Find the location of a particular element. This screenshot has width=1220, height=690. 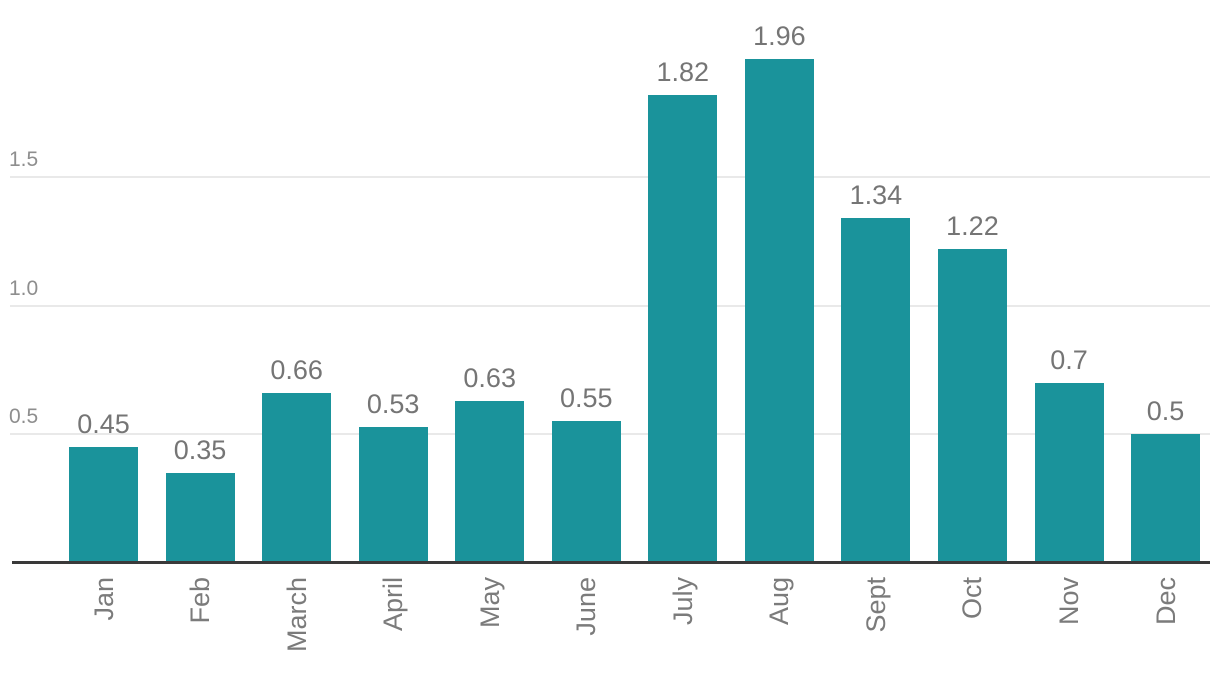

bar-sept is located at coordinates (876, 390).